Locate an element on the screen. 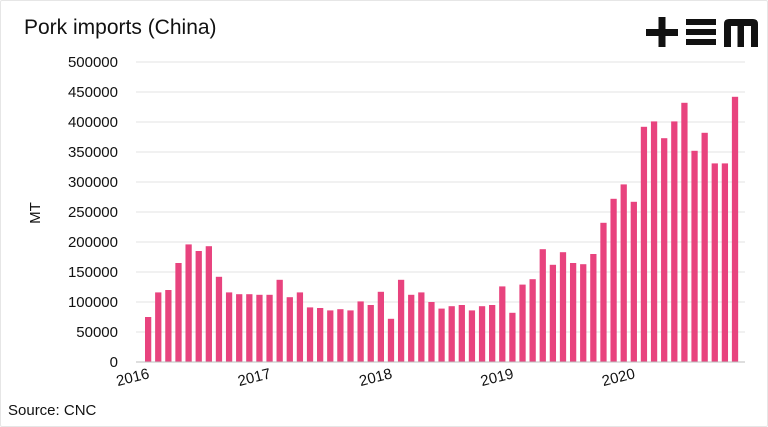  chart-title: Pork imports (China) is located at coordinates (120, 27).